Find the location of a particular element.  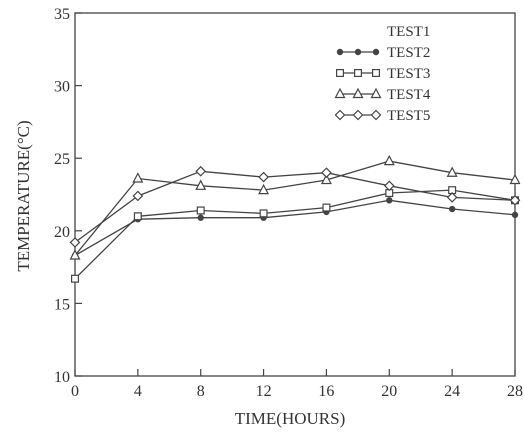

y-tick-label: 15 is located at coordinates (62, 304).